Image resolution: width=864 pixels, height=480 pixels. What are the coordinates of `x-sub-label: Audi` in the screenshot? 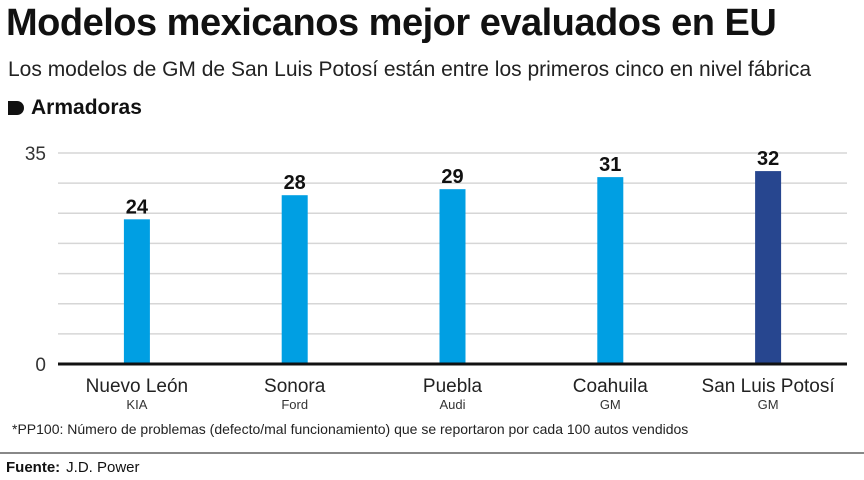 It's located at (452, 404).